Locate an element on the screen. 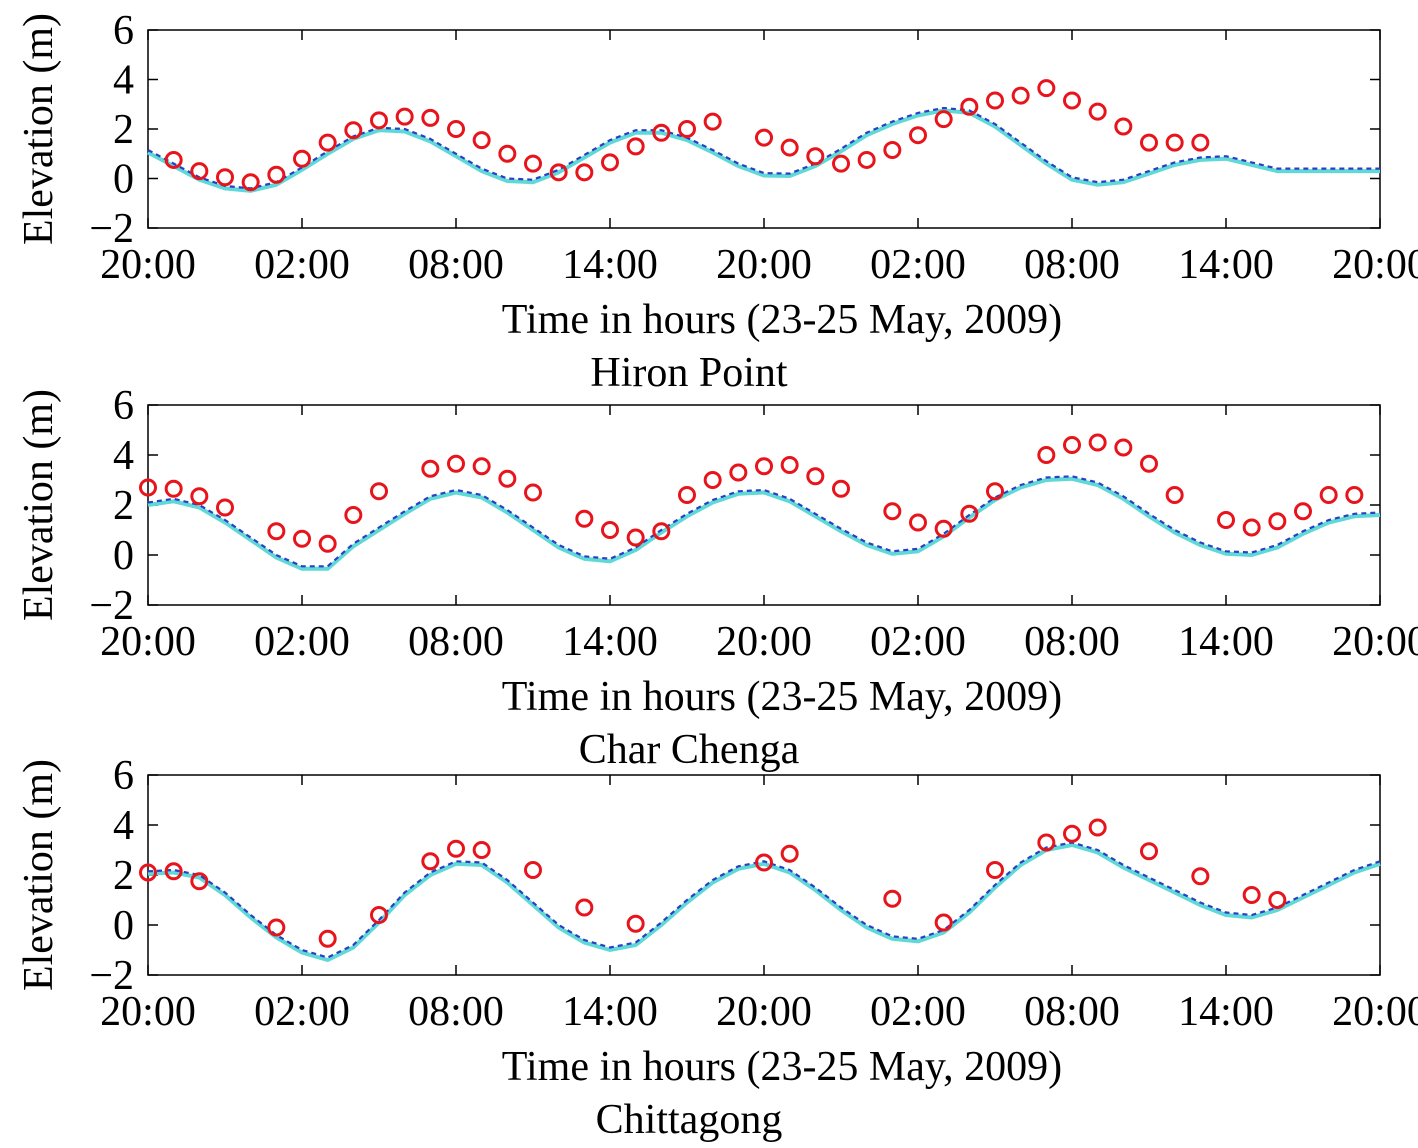  station-label: Chittagong is located at coordinates (689, 1120).